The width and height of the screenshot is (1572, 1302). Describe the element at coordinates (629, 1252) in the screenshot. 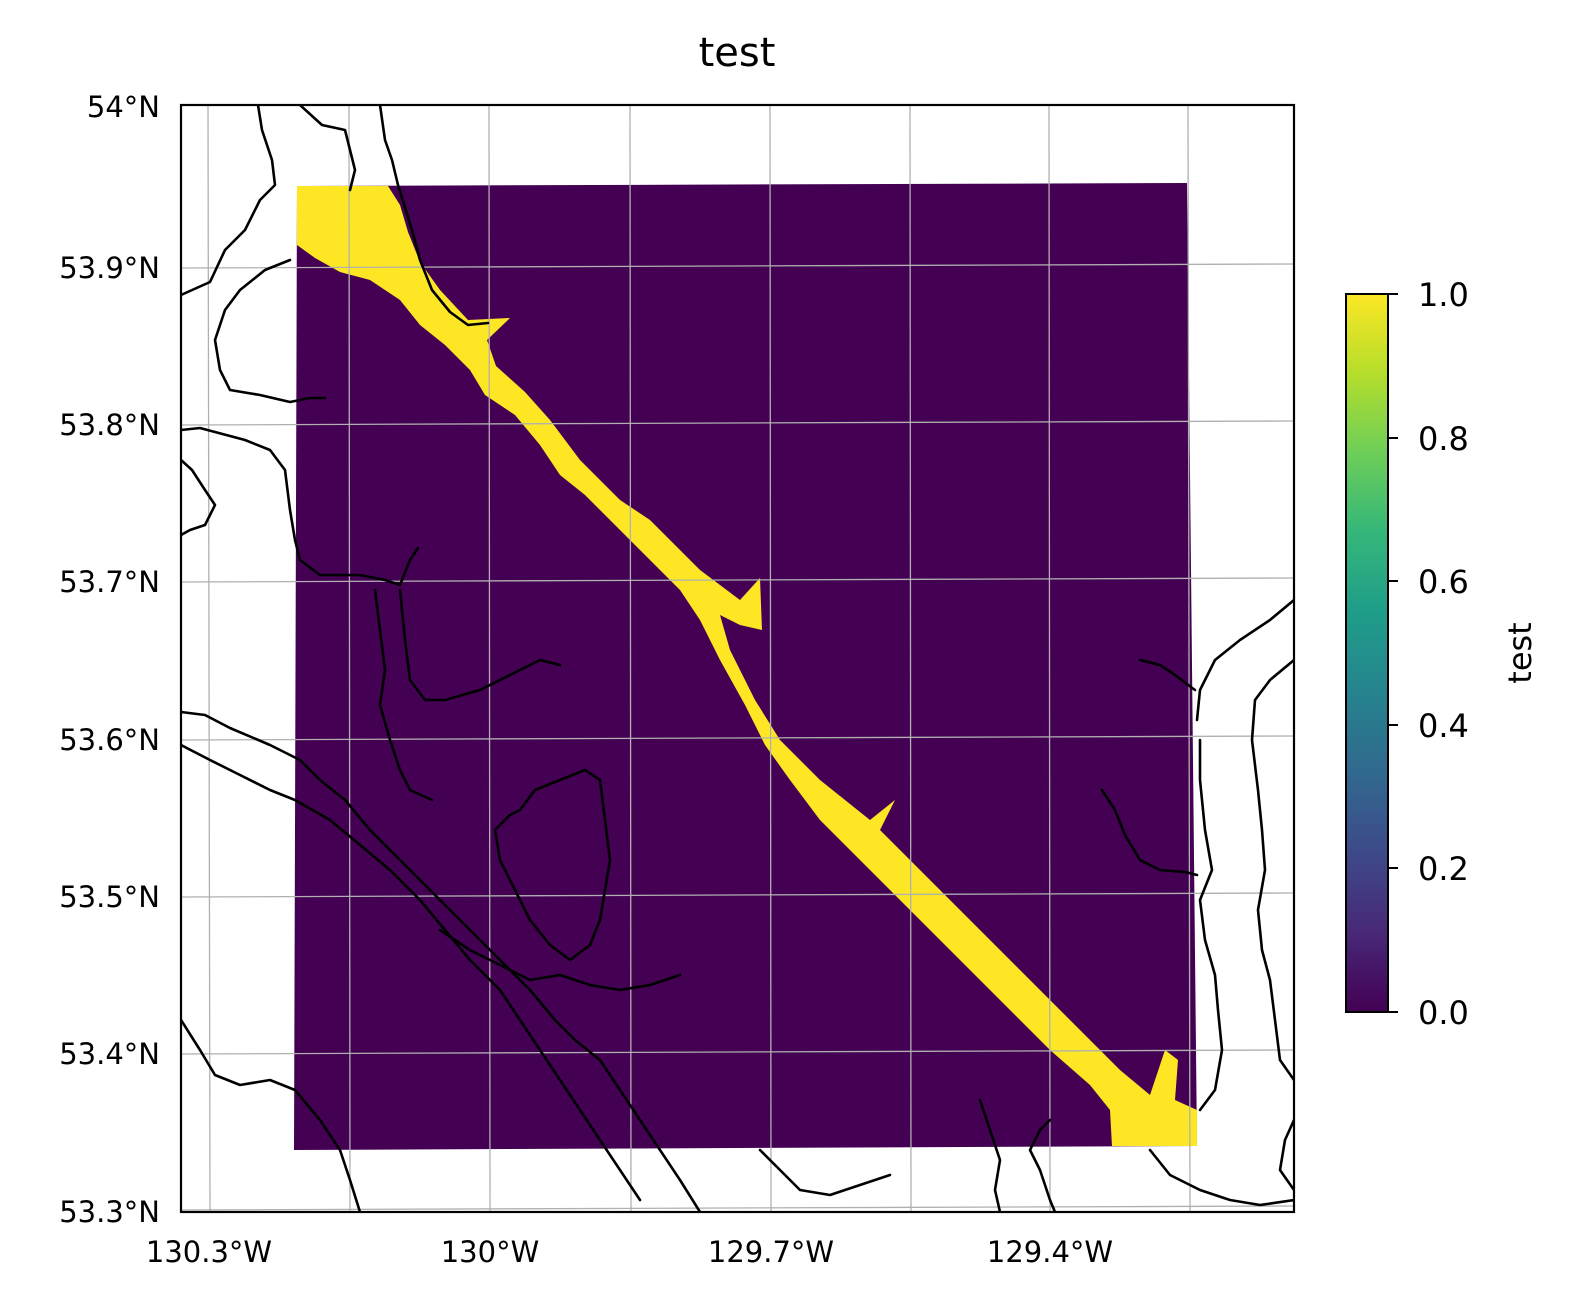

I see `lon-labels: 130.3°W 130°W 129.7°W 129.4°W` at that location.